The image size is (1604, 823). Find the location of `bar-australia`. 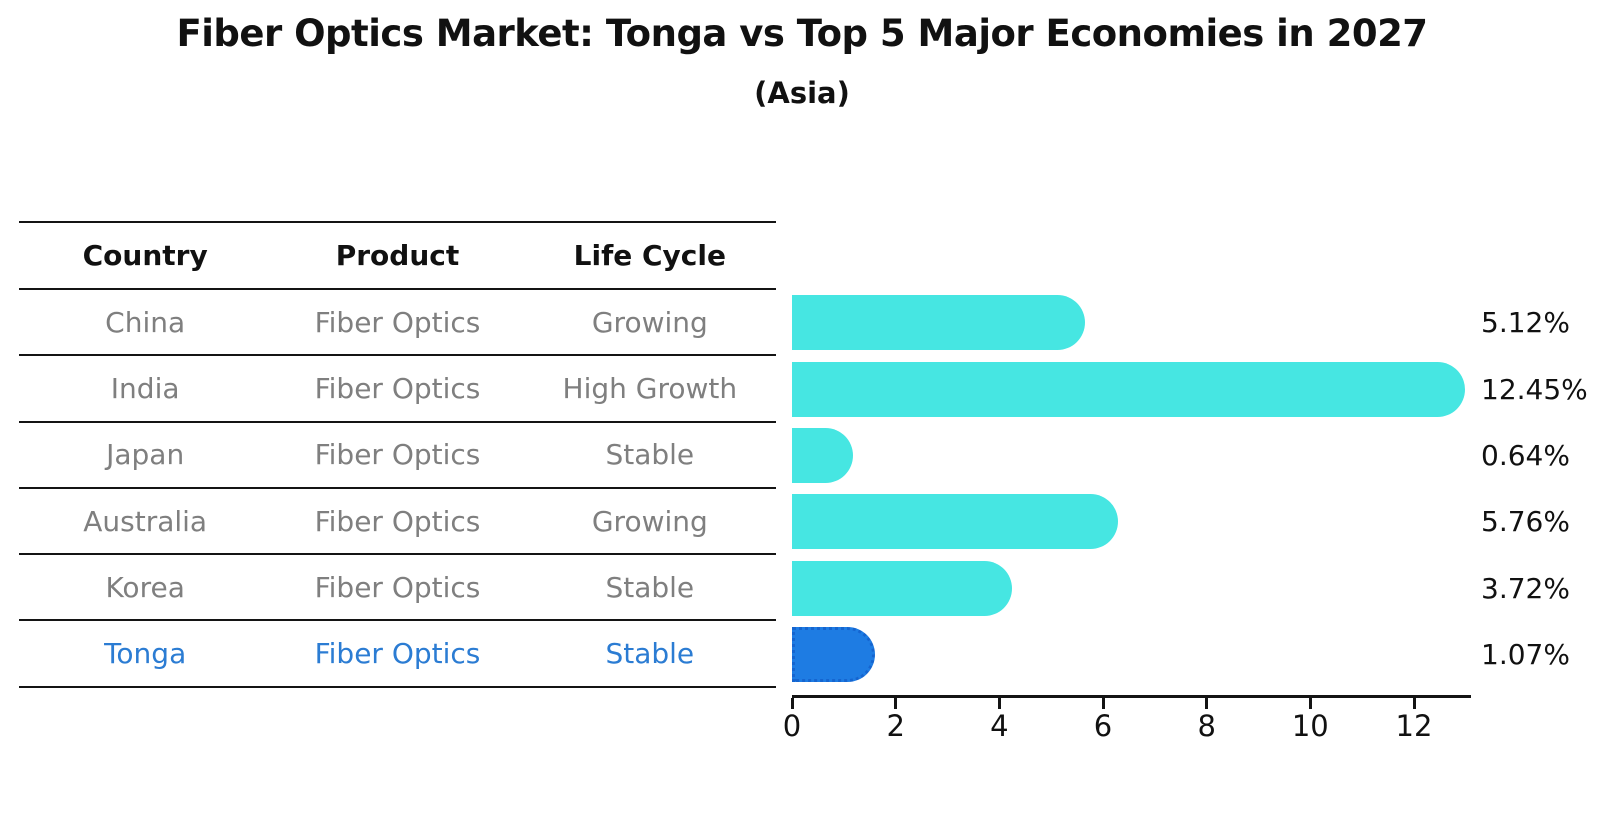

bar-australia is located at coordinates (955, 521).